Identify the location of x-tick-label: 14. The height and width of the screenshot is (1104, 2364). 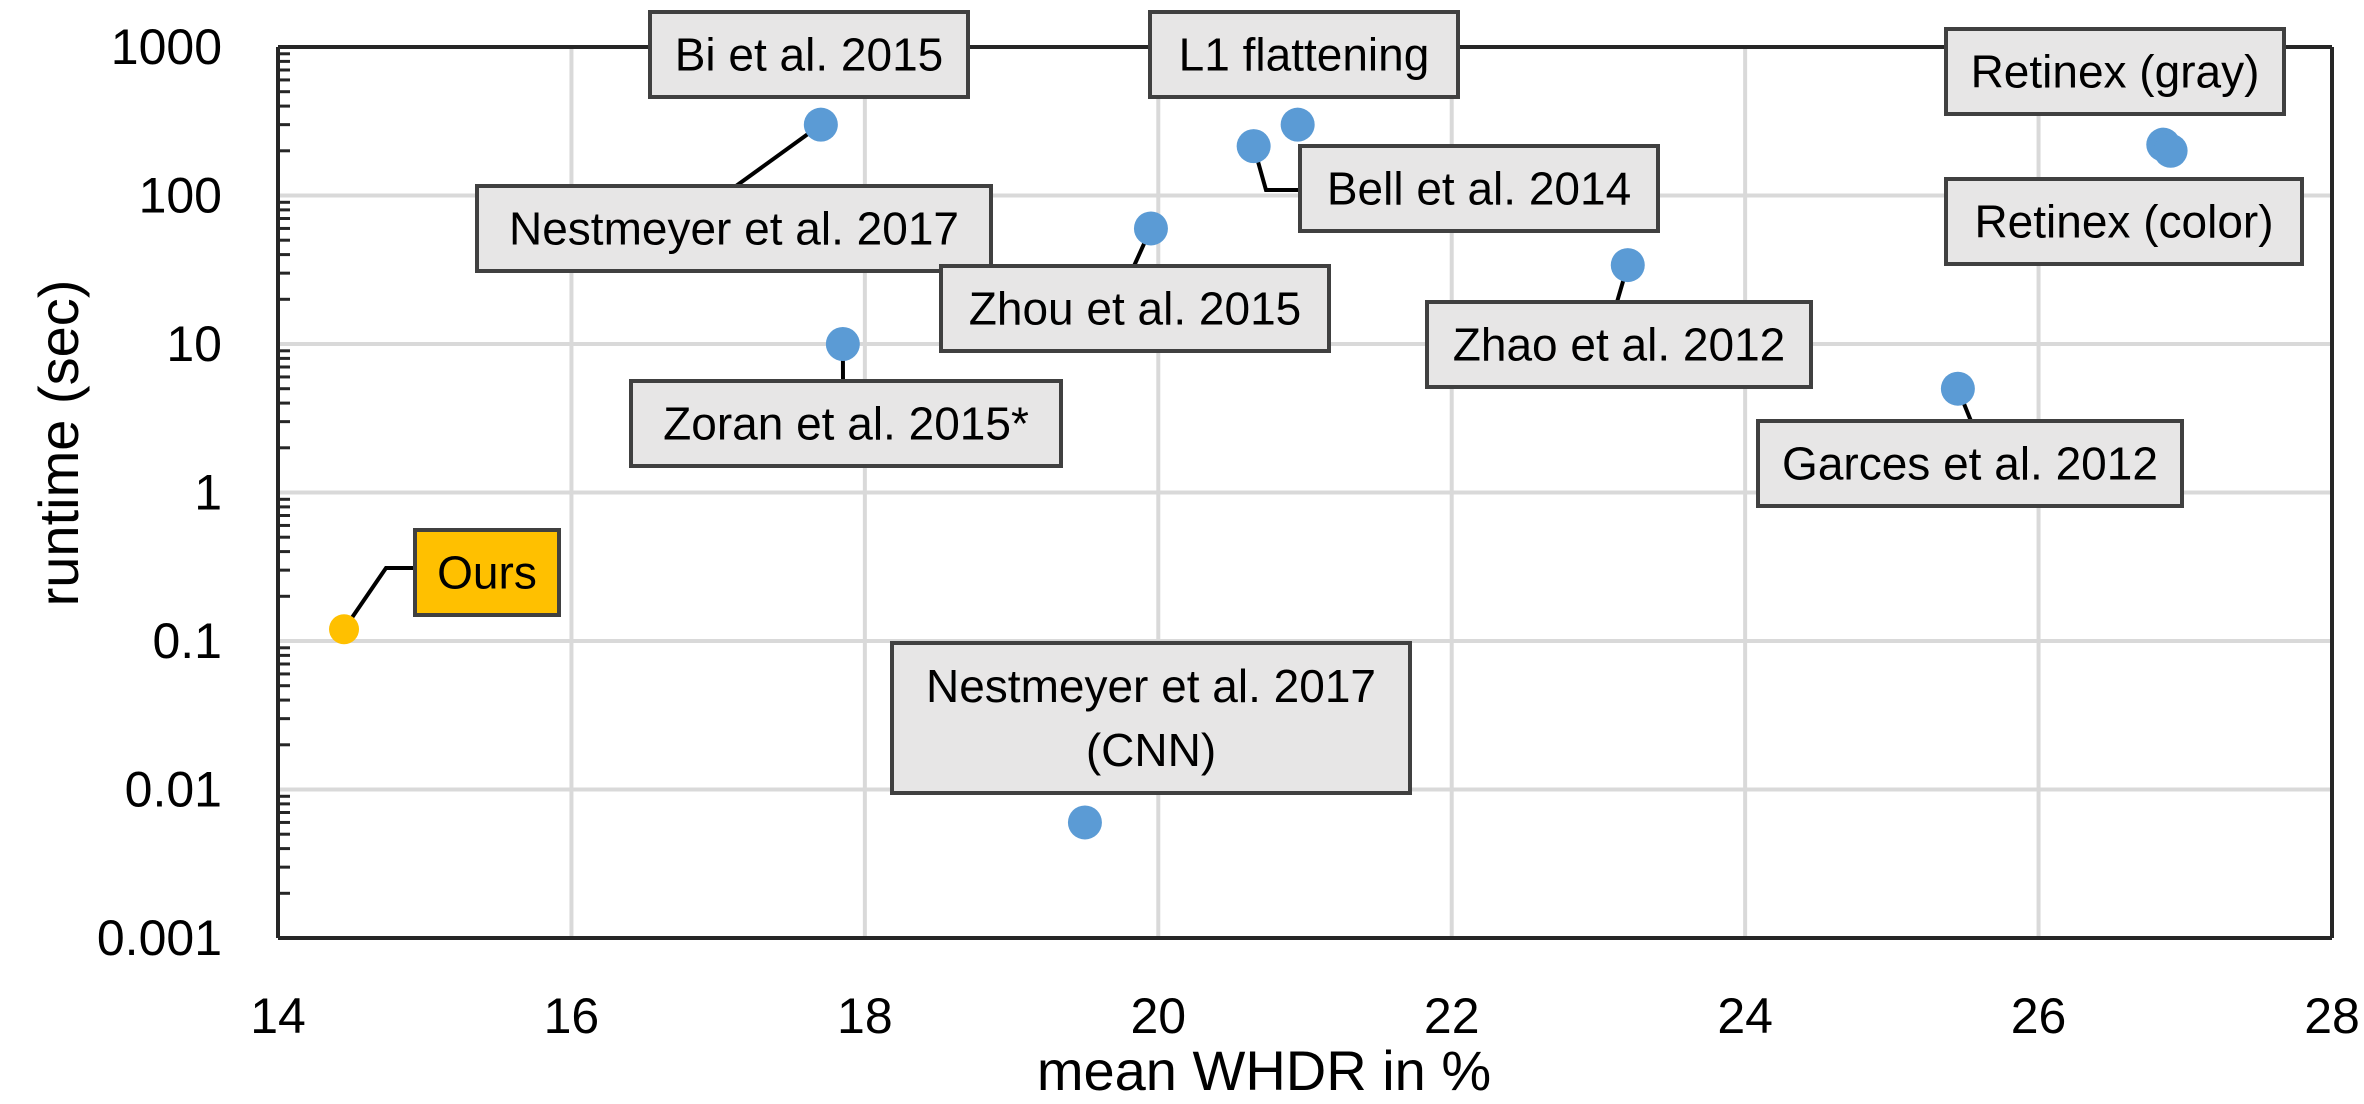
(278, 1016).